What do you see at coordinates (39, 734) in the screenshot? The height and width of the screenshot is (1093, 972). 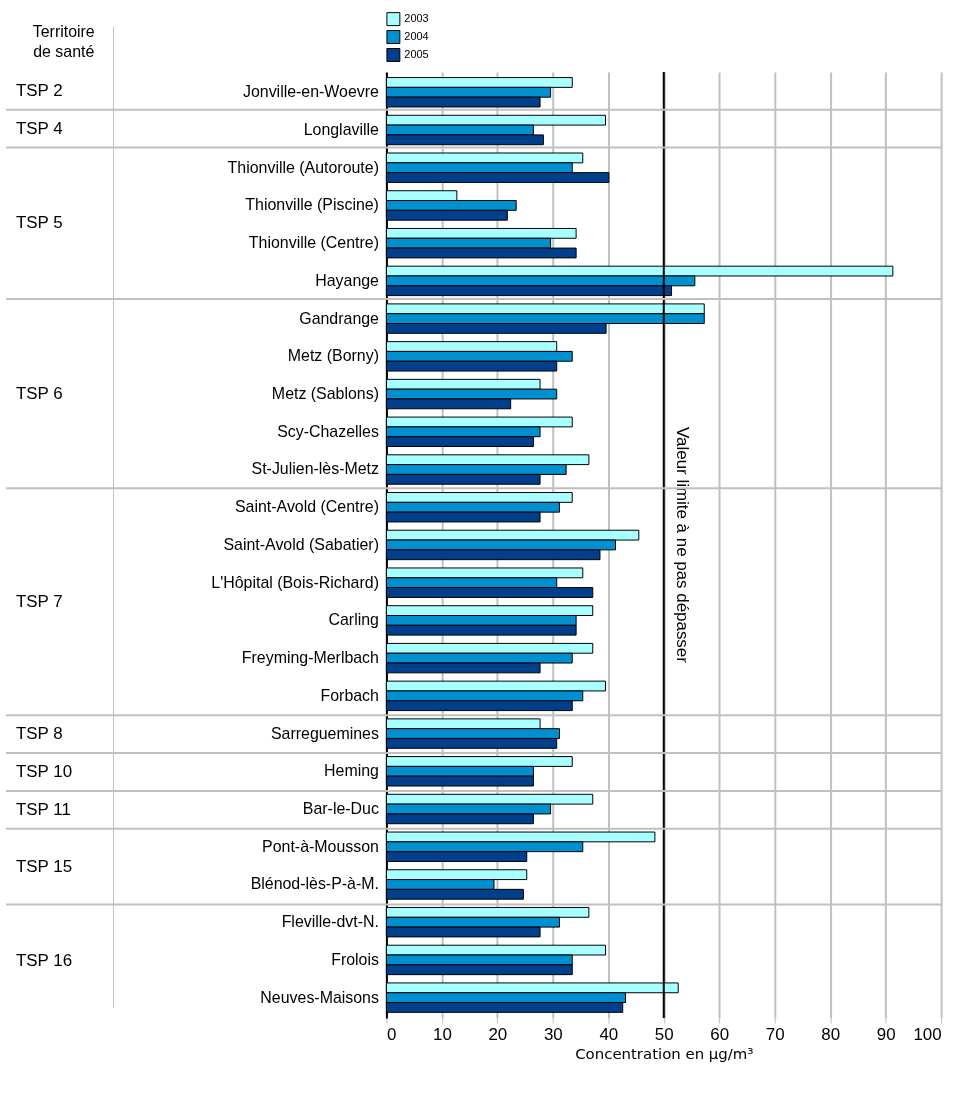 I see `text: TSP 8` at bounding box center [39, 734].